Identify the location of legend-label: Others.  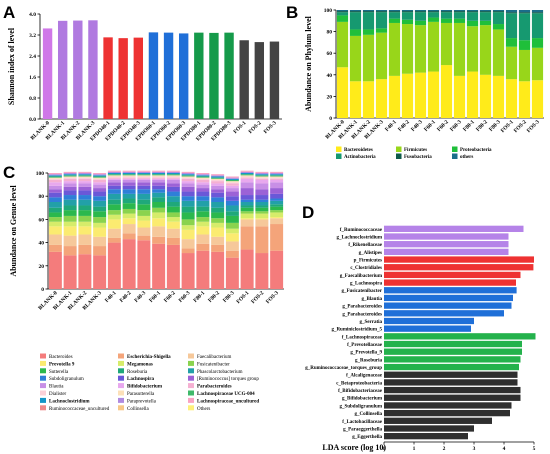
(203, 409).